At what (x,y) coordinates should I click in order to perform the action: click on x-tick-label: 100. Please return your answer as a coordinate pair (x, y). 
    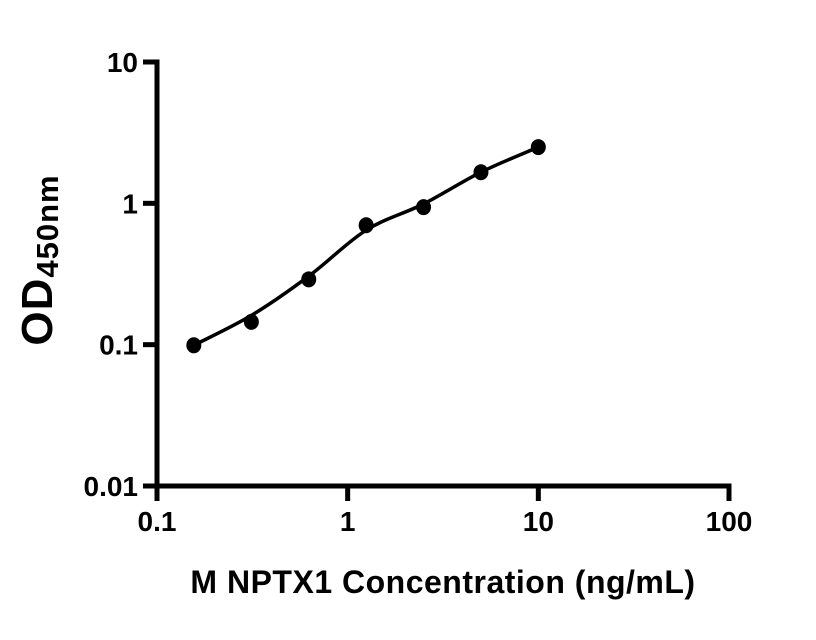
    Looking at the image, I should click on (729, 521).